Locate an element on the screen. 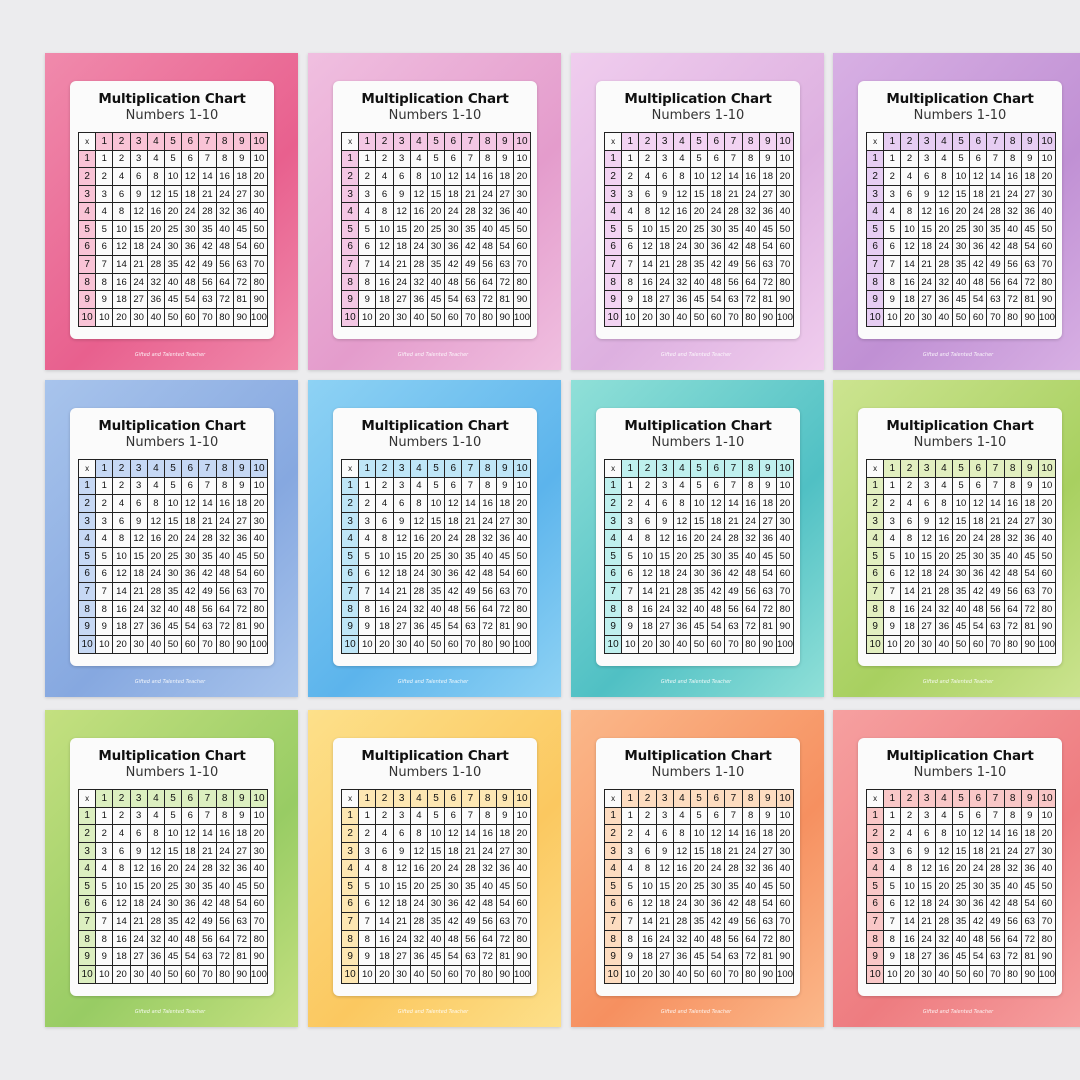 This screenshot has width=1080, height=1080. product-cell: 1 is located at coordinates (630, 159).